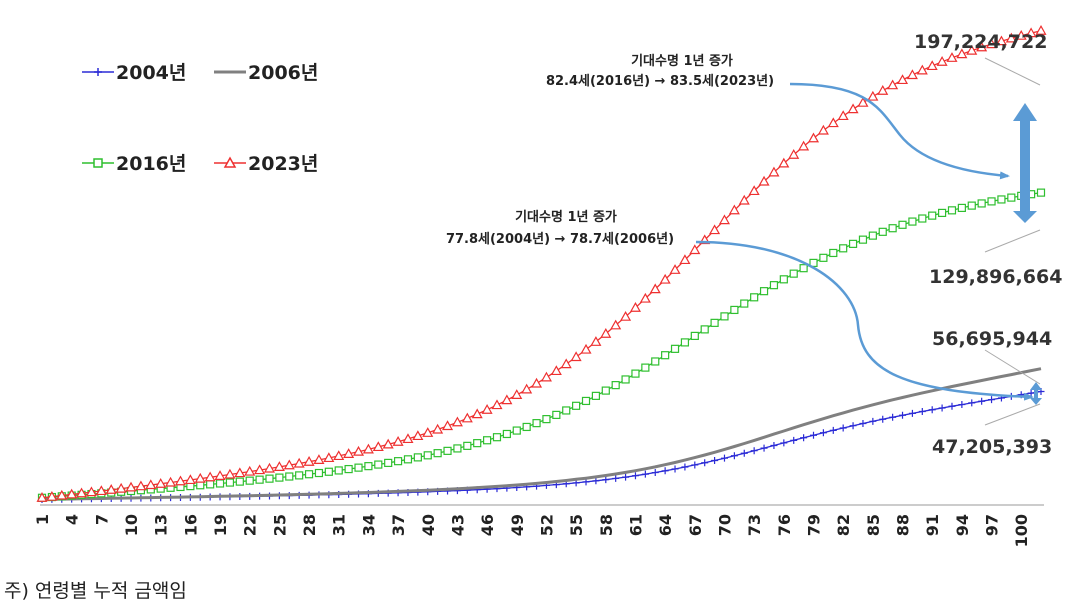 The width and height of the screenshot is (1067, 610). Describe the element at coordinates (606, 525) in the screenshot. I see `x-tick-label: 58` at that location.